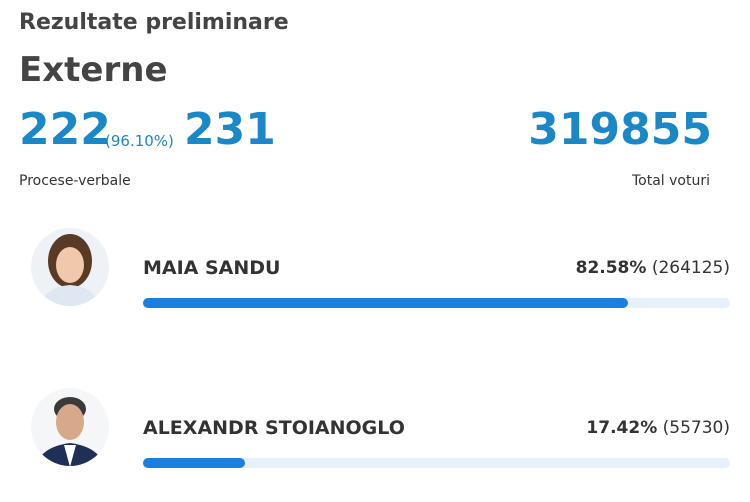  I want to click on candidate-votes: (264125), so click(690, 268).